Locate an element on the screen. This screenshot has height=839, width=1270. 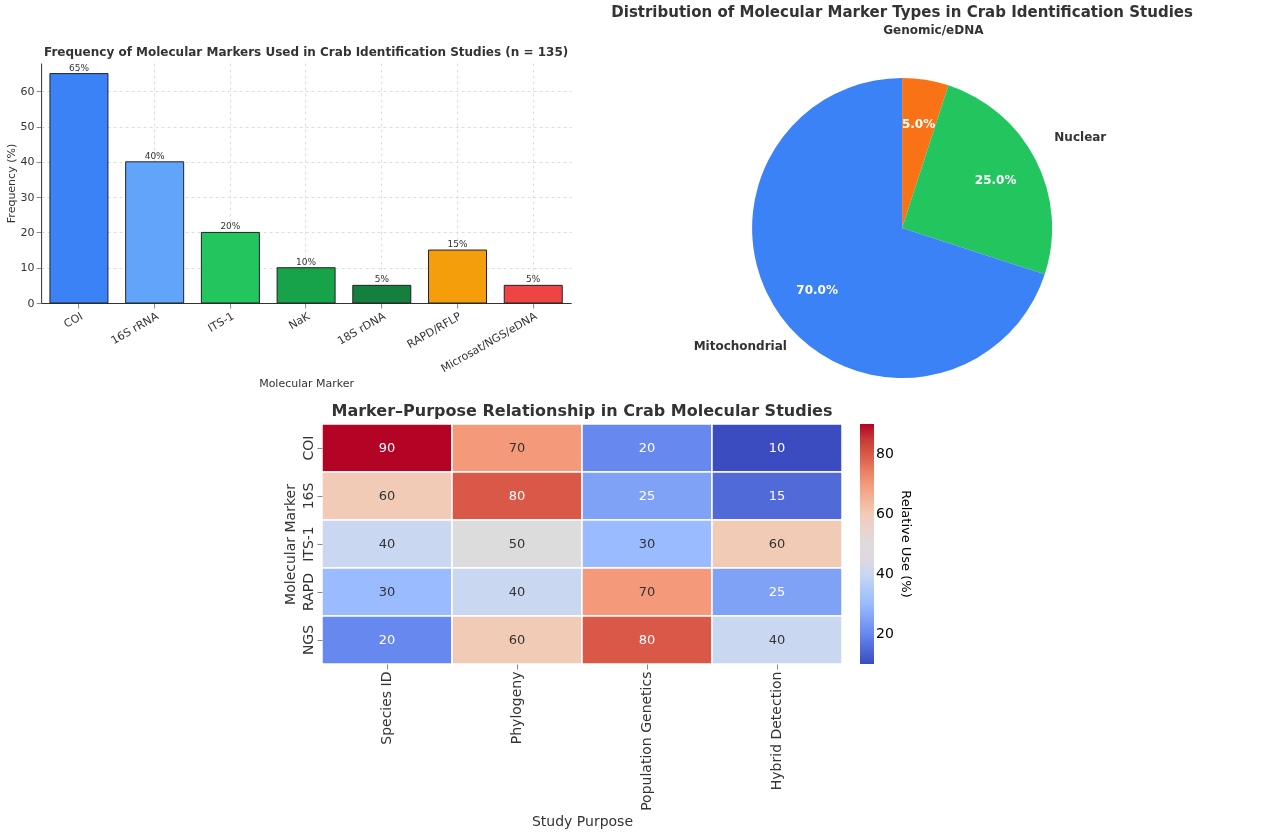
y-axis-title: Molecular Marker is located at coordinates (289, 544).